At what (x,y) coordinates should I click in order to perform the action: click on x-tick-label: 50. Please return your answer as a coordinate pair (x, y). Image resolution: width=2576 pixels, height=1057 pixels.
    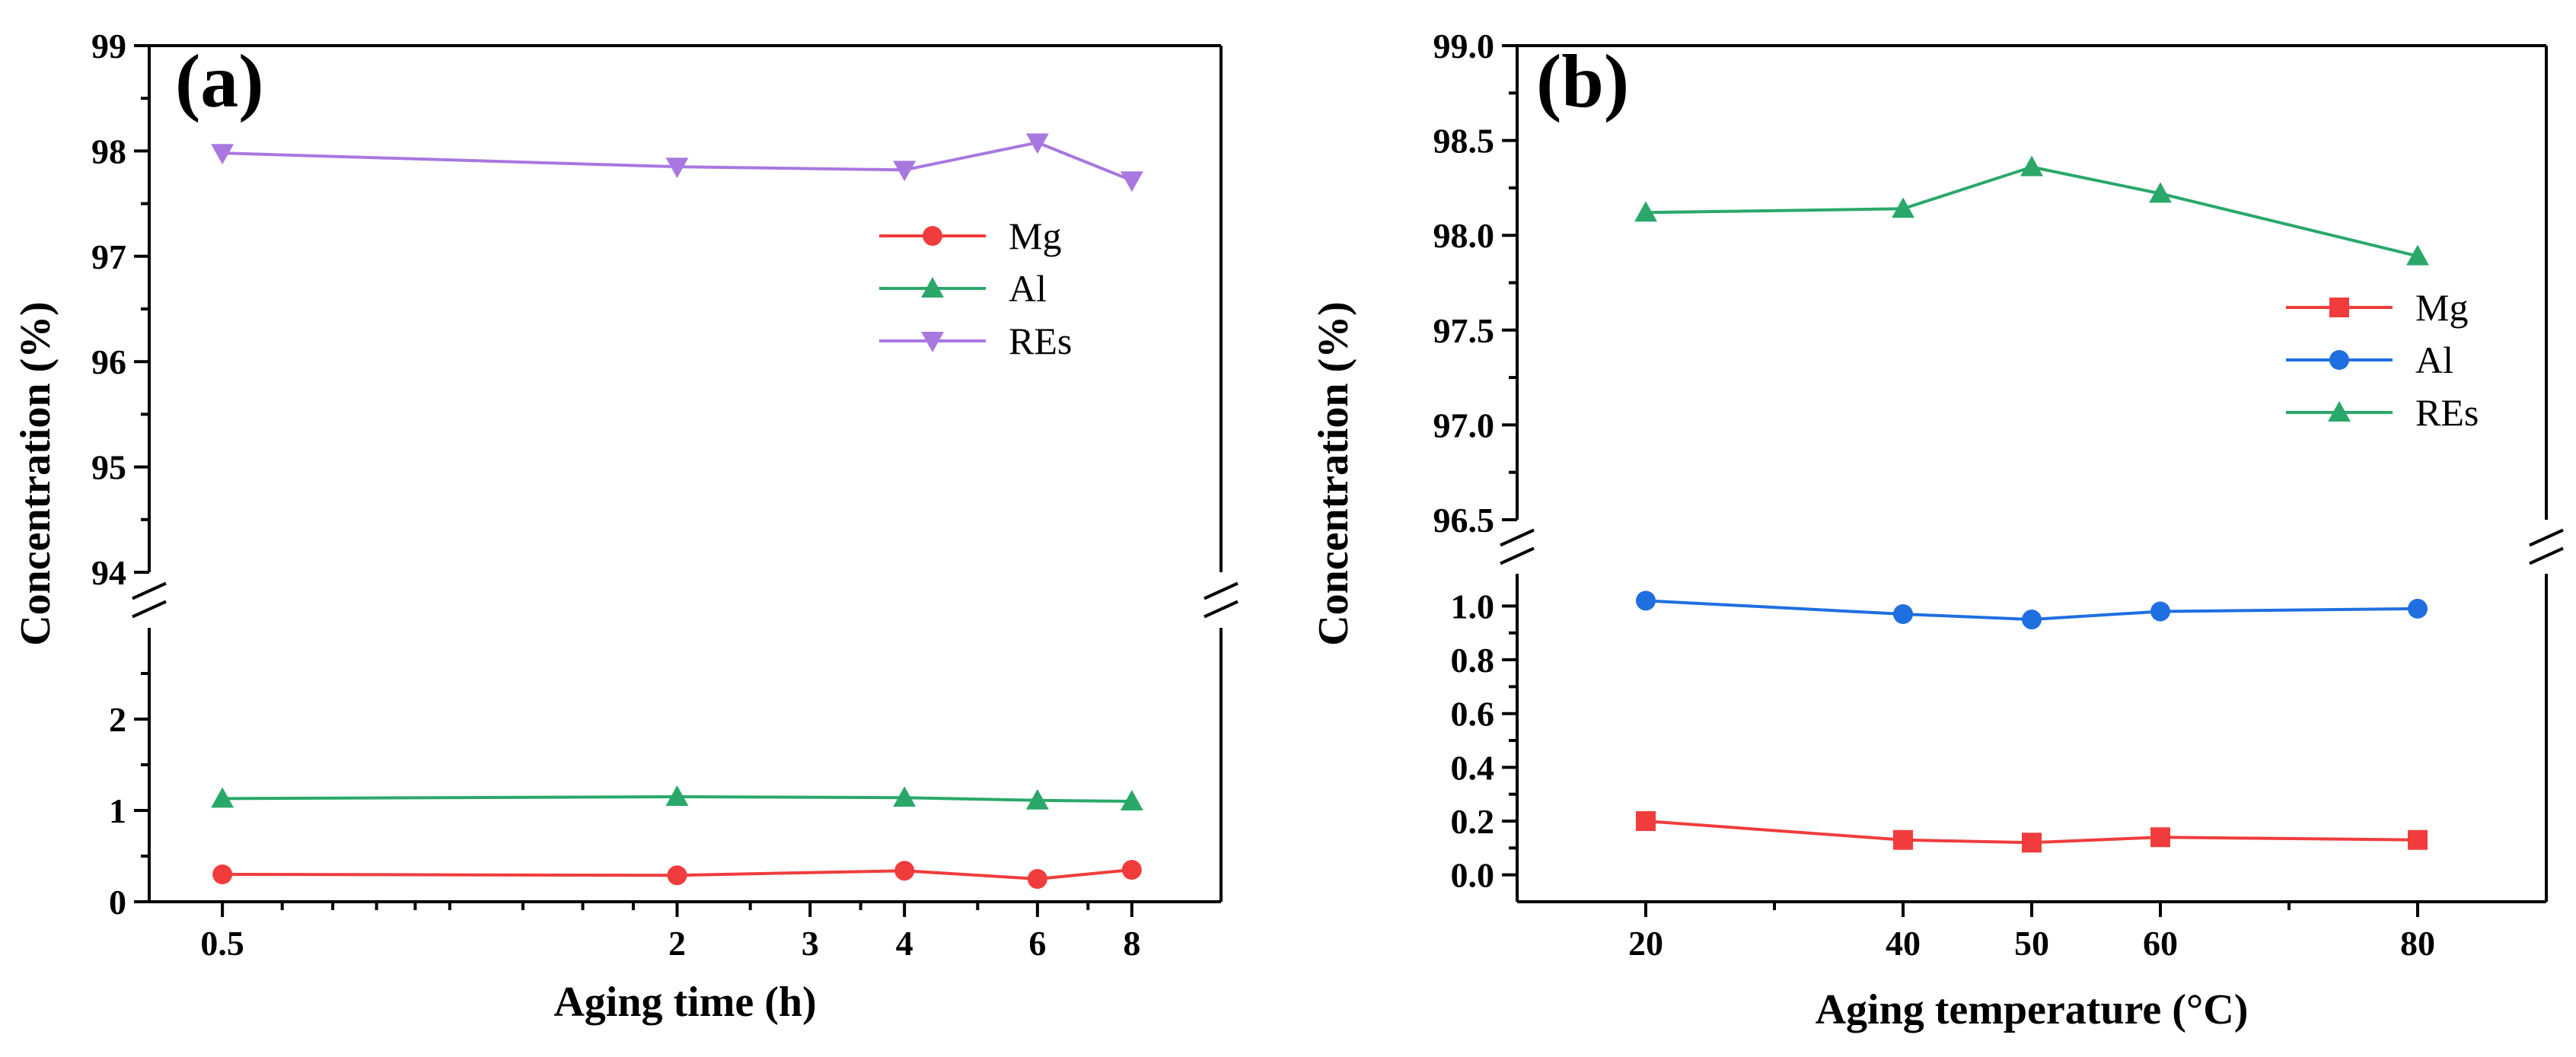
    Looking at the image, I should click on (2031, 943).